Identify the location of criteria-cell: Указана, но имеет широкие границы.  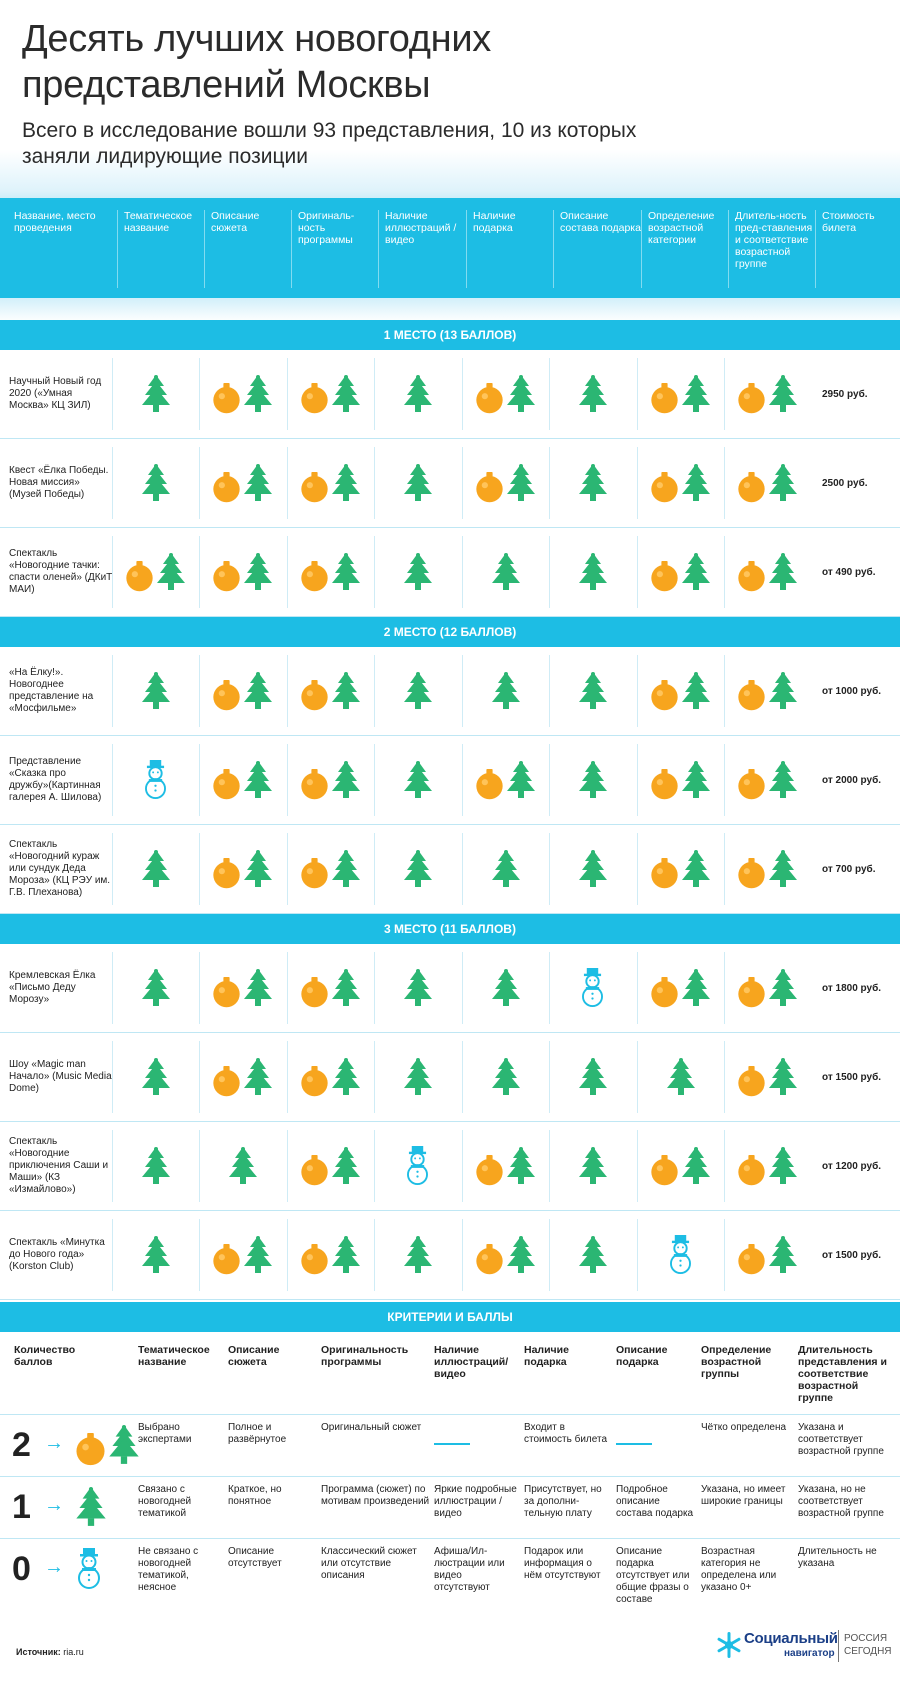
(743, 1495).